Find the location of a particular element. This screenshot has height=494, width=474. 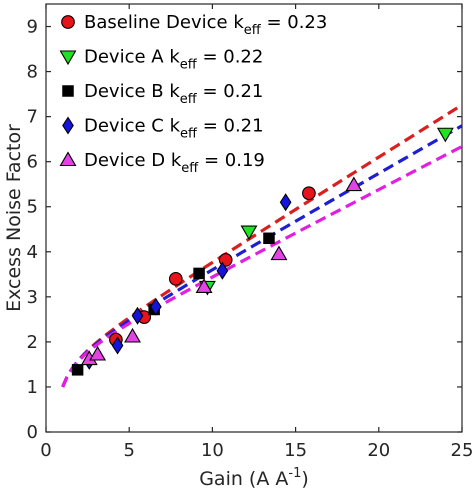

legend-label-value-0: = 0.23 is located at coordinates (294, 22).